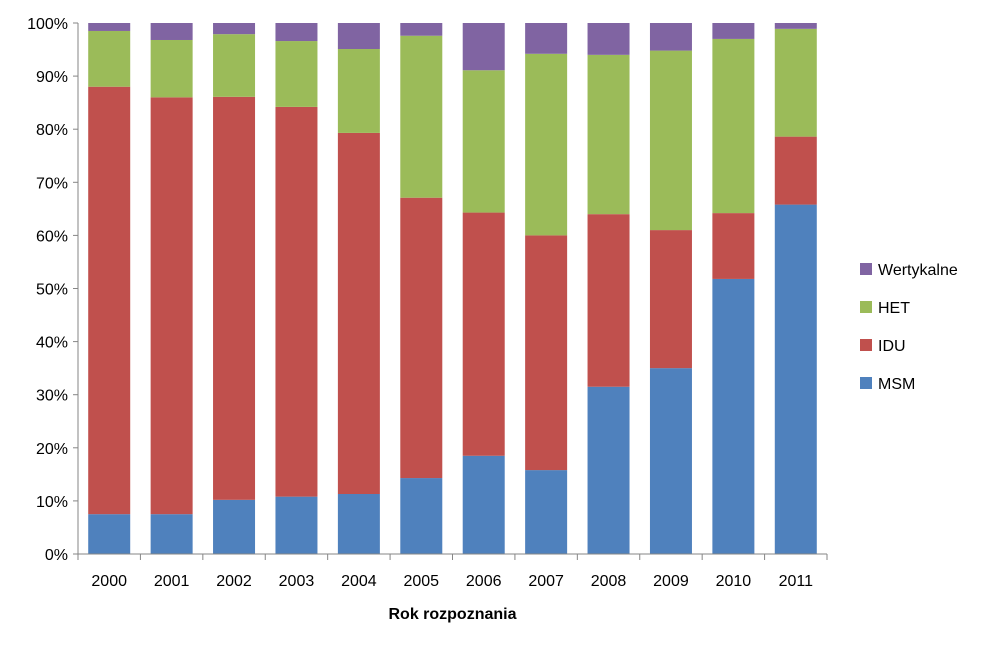 This screenshot has height=650, width=997. I want to click on bar-segment-het-2007, so click(546, 144).